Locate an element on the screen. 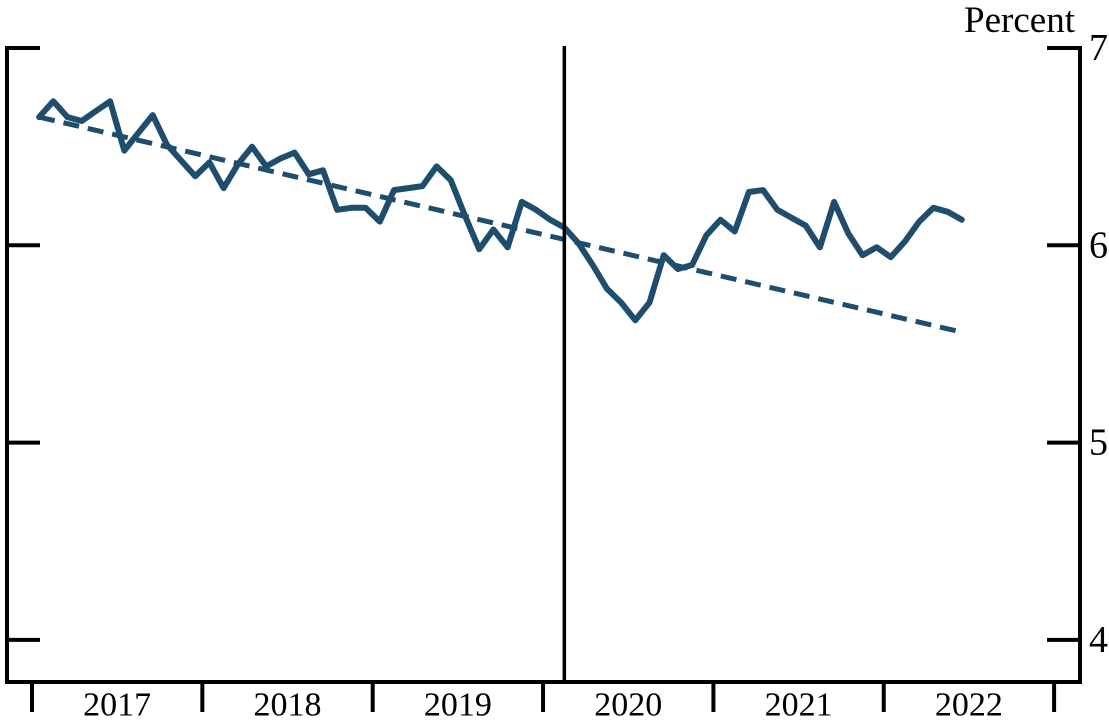 Image resolution: width=1109 pixels, height=720 pixels. y-axis-tick-label: 5 is located at coordinates (1098, 443).